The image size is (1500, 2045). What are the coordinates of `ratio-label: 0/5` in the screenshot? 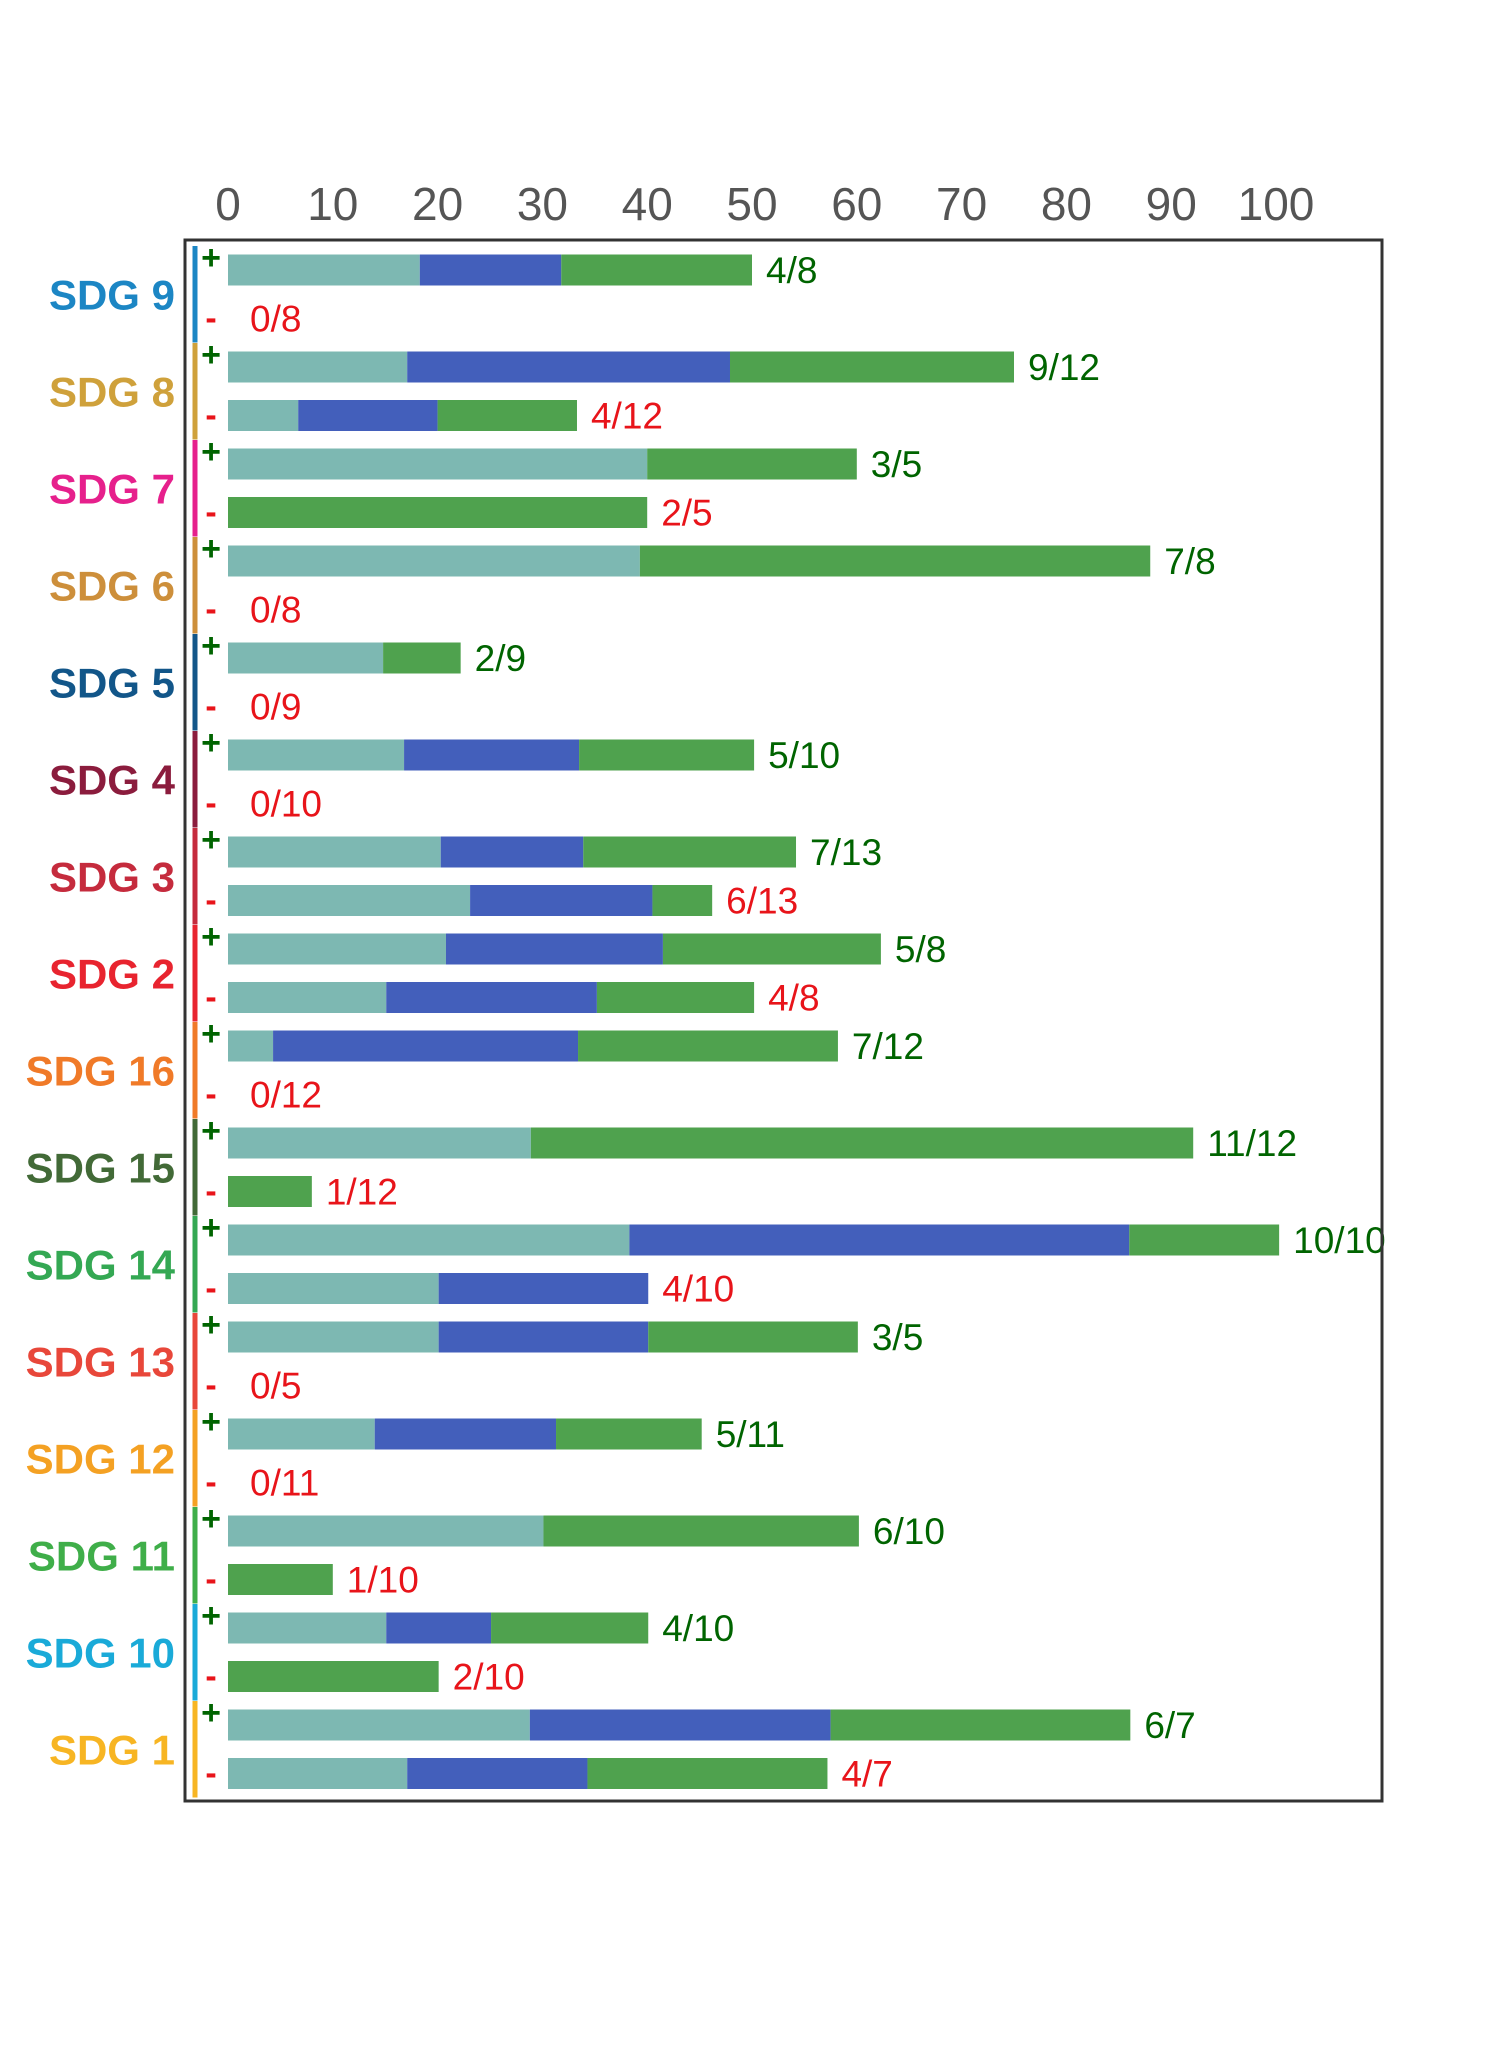 It's located at (275, 1386).